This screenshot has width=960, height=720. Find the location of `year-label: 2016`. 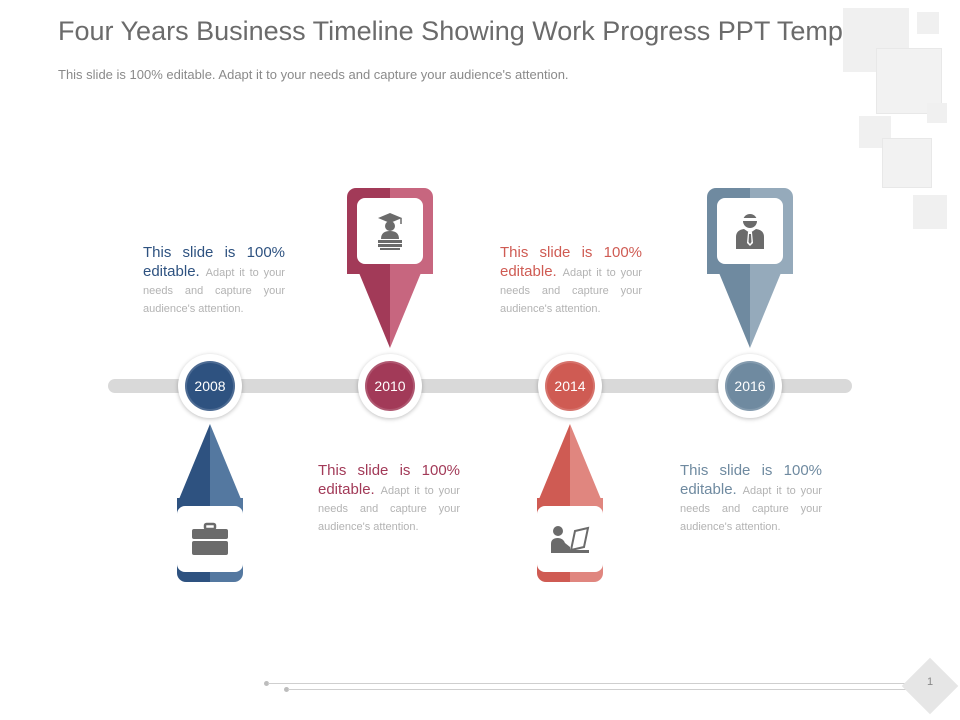

year-label: 2016 is located at coordinates (750, 386).